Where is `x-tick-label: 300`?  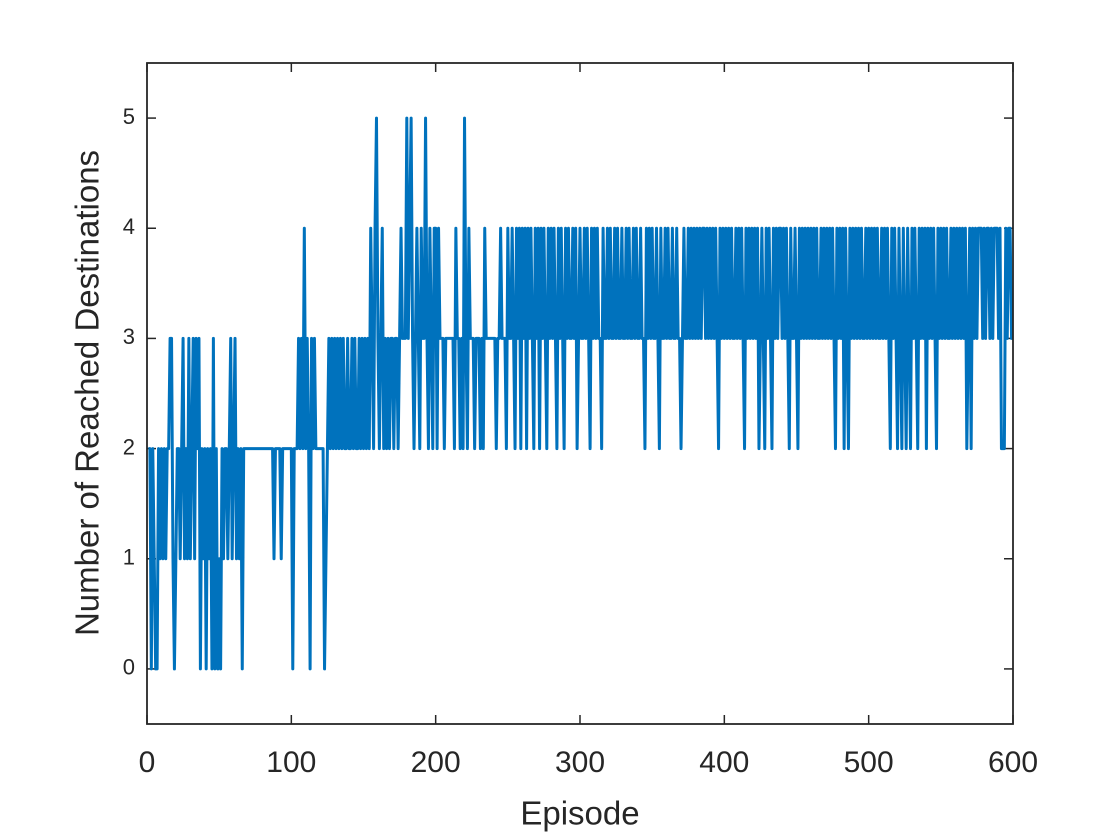
x-tick-label: 300 is located at coordinates (580, 762).